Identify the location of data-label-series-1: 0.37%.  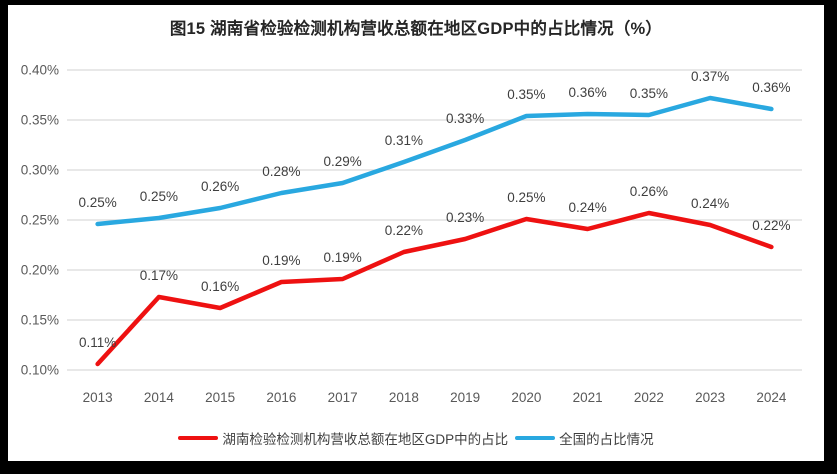
(710, 76).